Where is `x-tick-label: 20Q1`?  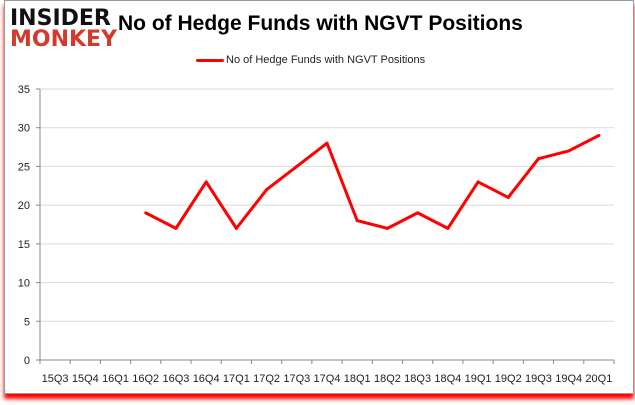
x-tick-label: 20Q1 is located at coordinates (598, 379).